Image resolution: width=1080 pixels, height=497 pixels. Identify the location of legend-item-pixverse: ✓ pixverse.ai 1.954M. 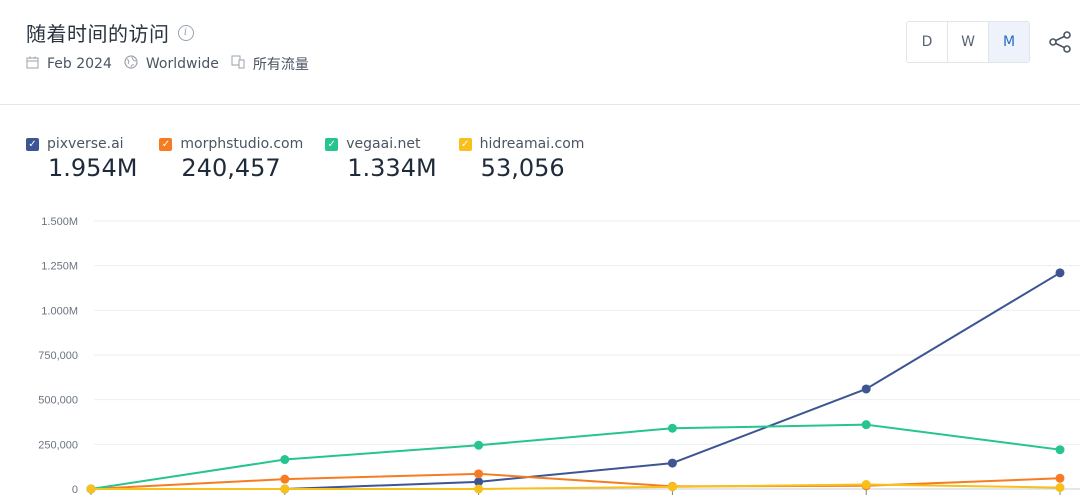
(81, 159).